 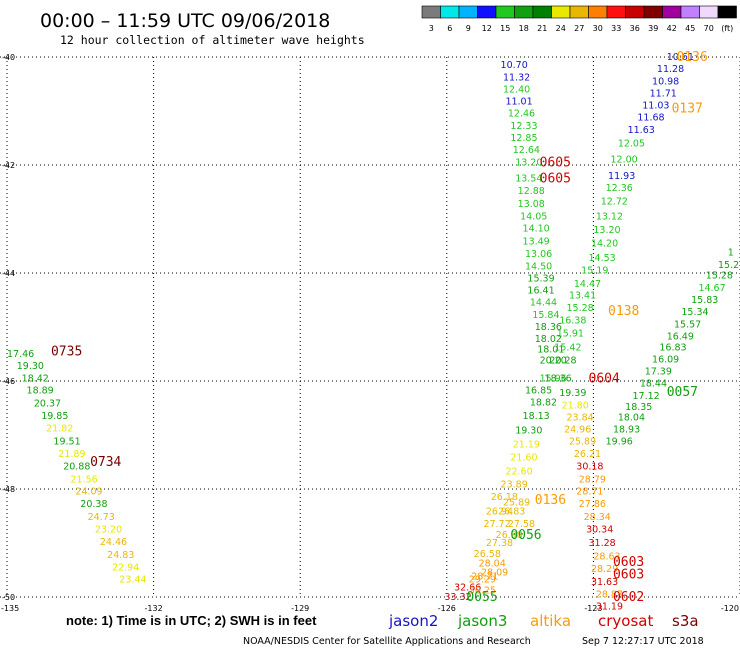 I want to click on wave-height-value: 32.66, so click(x=467, y=587).